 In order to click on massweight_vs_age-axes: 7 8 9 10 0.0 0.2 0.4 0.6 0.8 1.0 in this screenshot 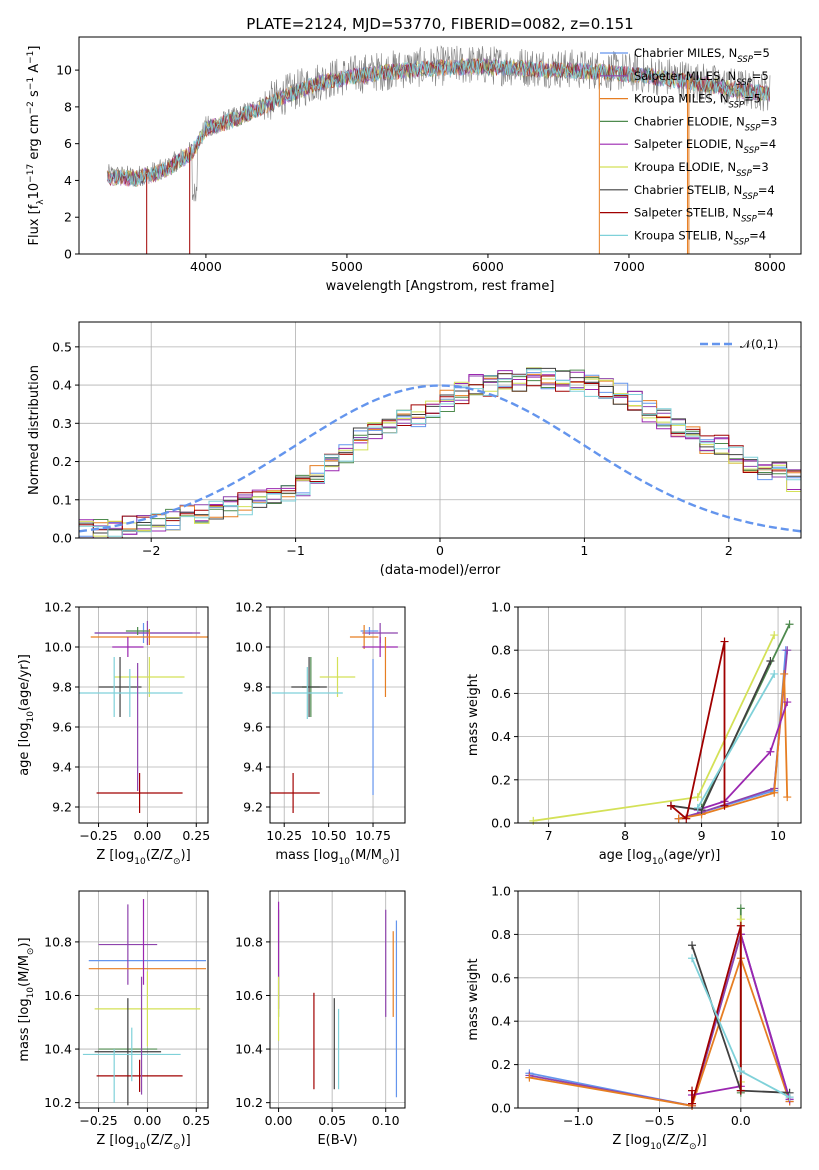, I will do `click(646, 721)`.